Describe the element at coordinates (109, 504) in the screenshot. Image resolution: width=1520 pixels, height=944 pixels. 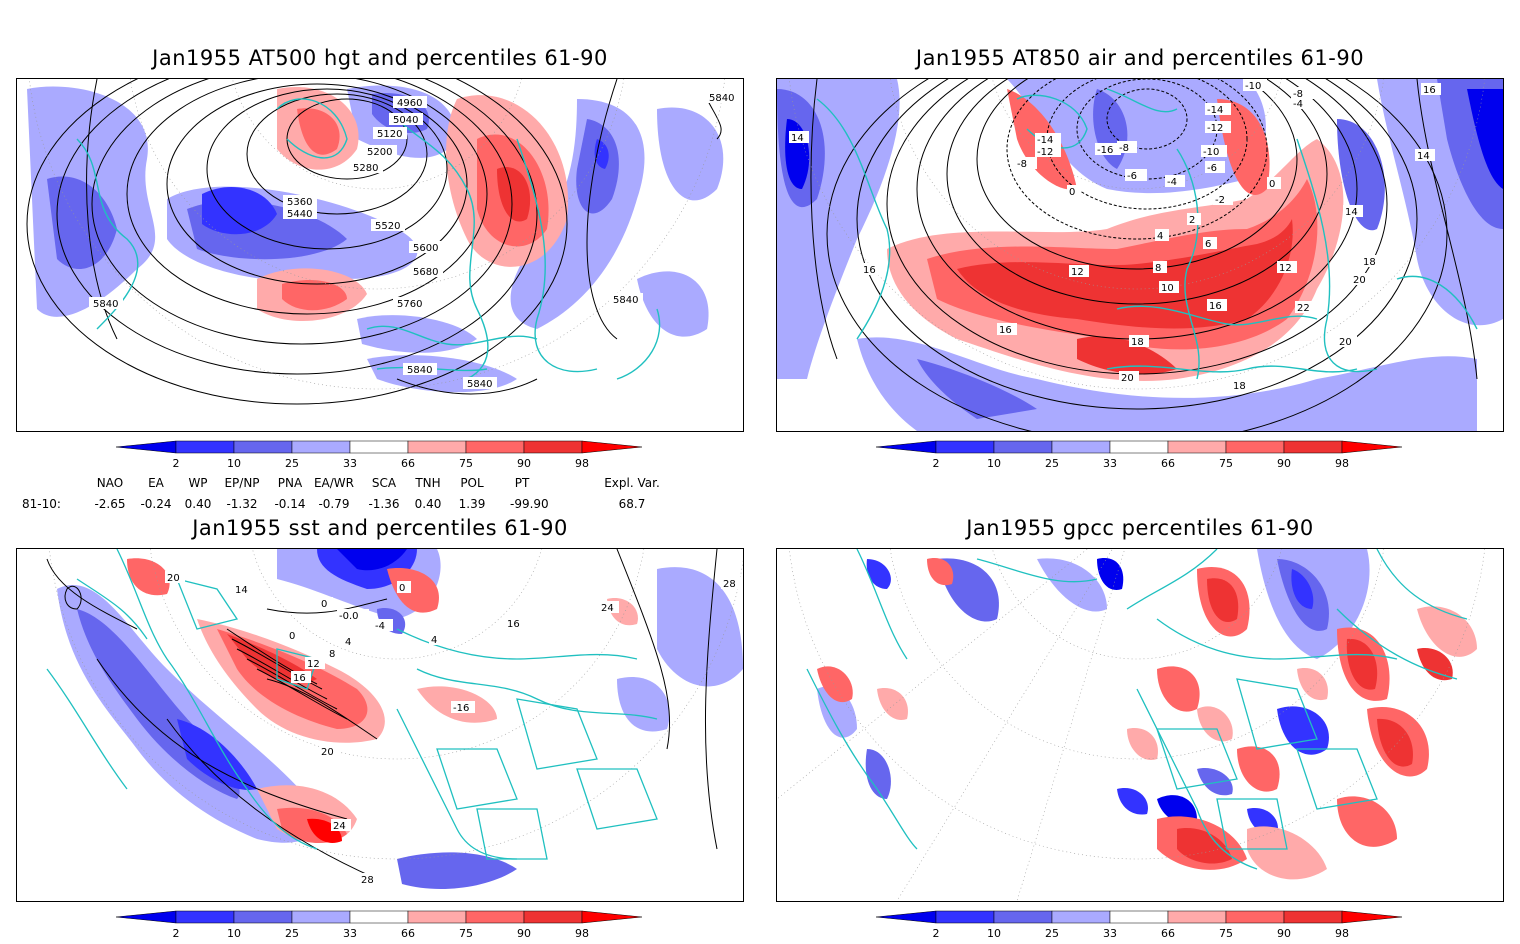
I see `index-value: -2.65` at that location.